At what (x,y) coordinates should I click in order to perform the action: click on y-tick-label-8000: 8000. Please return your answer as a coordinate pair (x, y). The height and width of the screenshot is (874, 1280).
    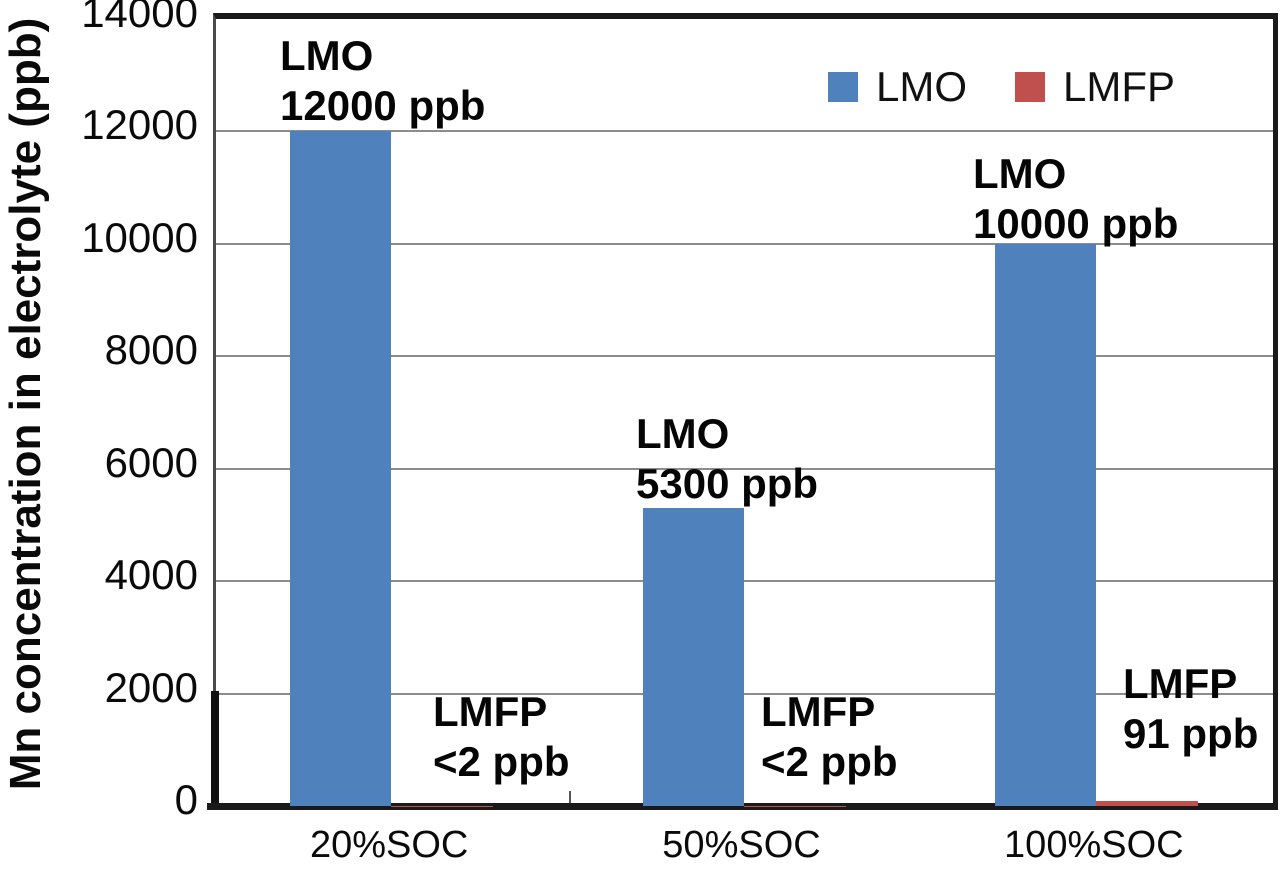
    Looking at the image, I should click on (151, 350).